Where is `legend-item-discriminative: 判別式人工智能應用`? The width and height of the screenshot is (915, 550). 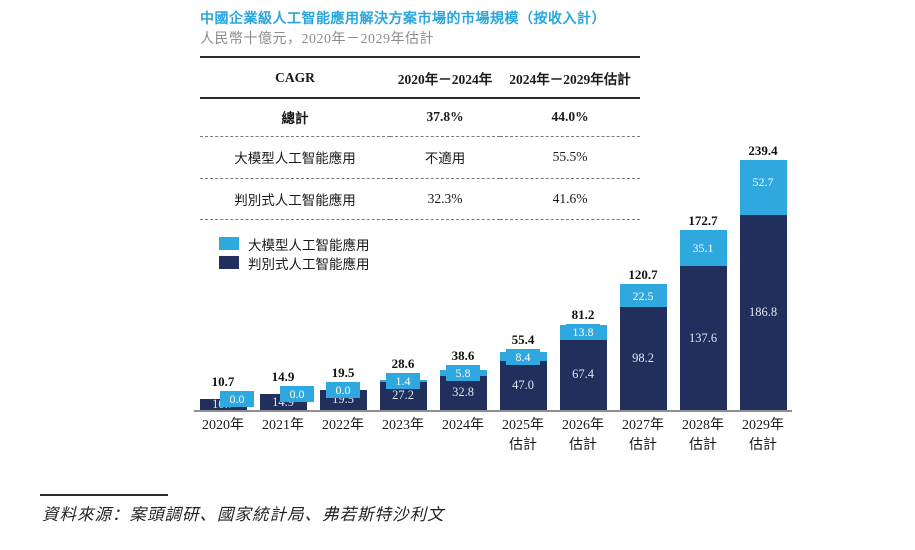
legend-item-discriminative: 判別式人工智能應用 is located at coordinates (294, 262).